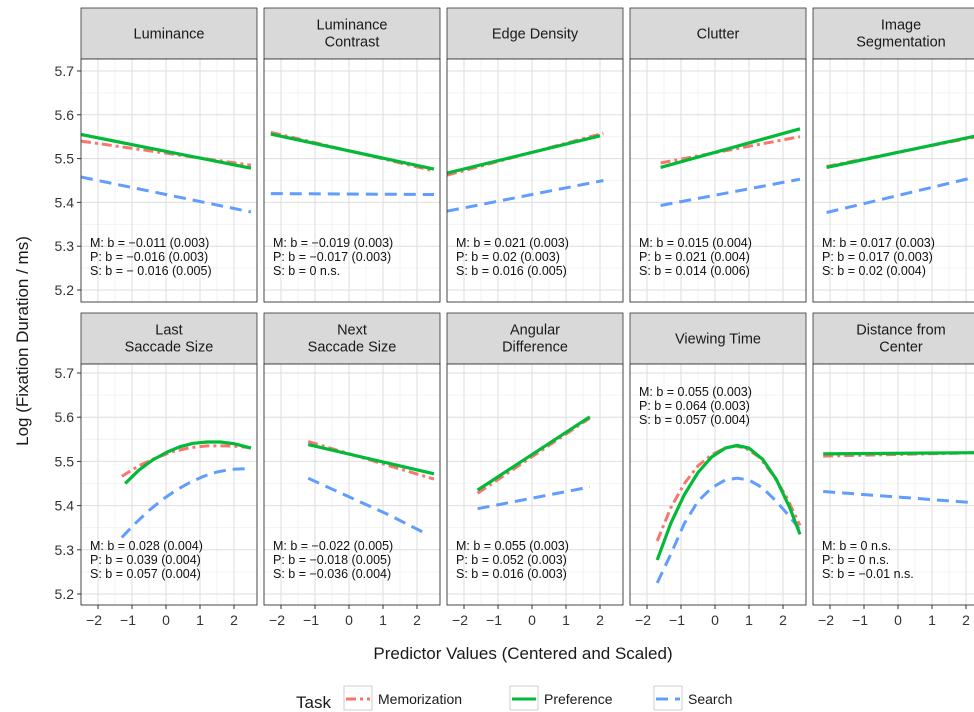 The width and height of the screenshot is (974, 712). What do you see at coordinates (145, 574) in the screenshot?
I see `coefficient-annotation: S: b = 0.057 (0.004)` at bounding box center [145, 574].